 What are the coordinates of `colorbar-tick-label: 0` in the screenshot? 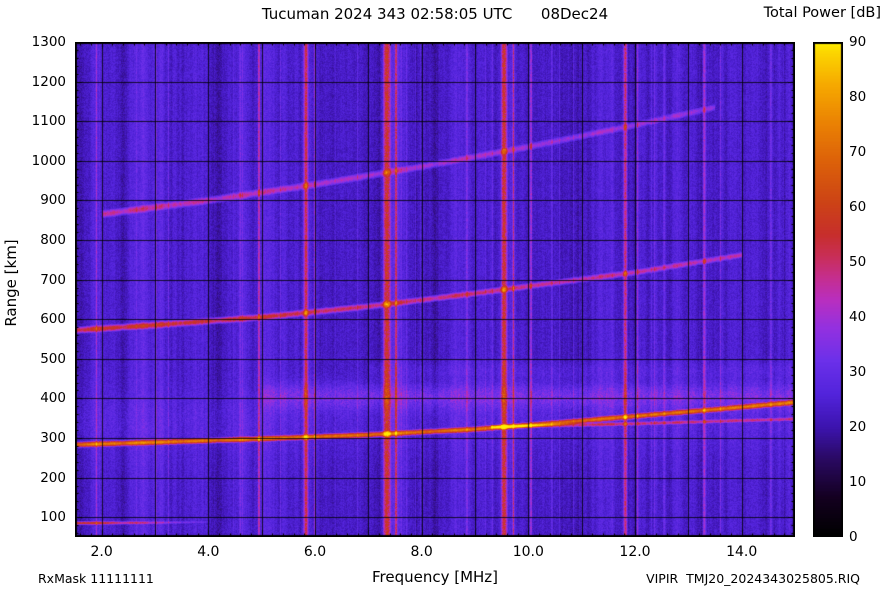 It's located at (853, 537).